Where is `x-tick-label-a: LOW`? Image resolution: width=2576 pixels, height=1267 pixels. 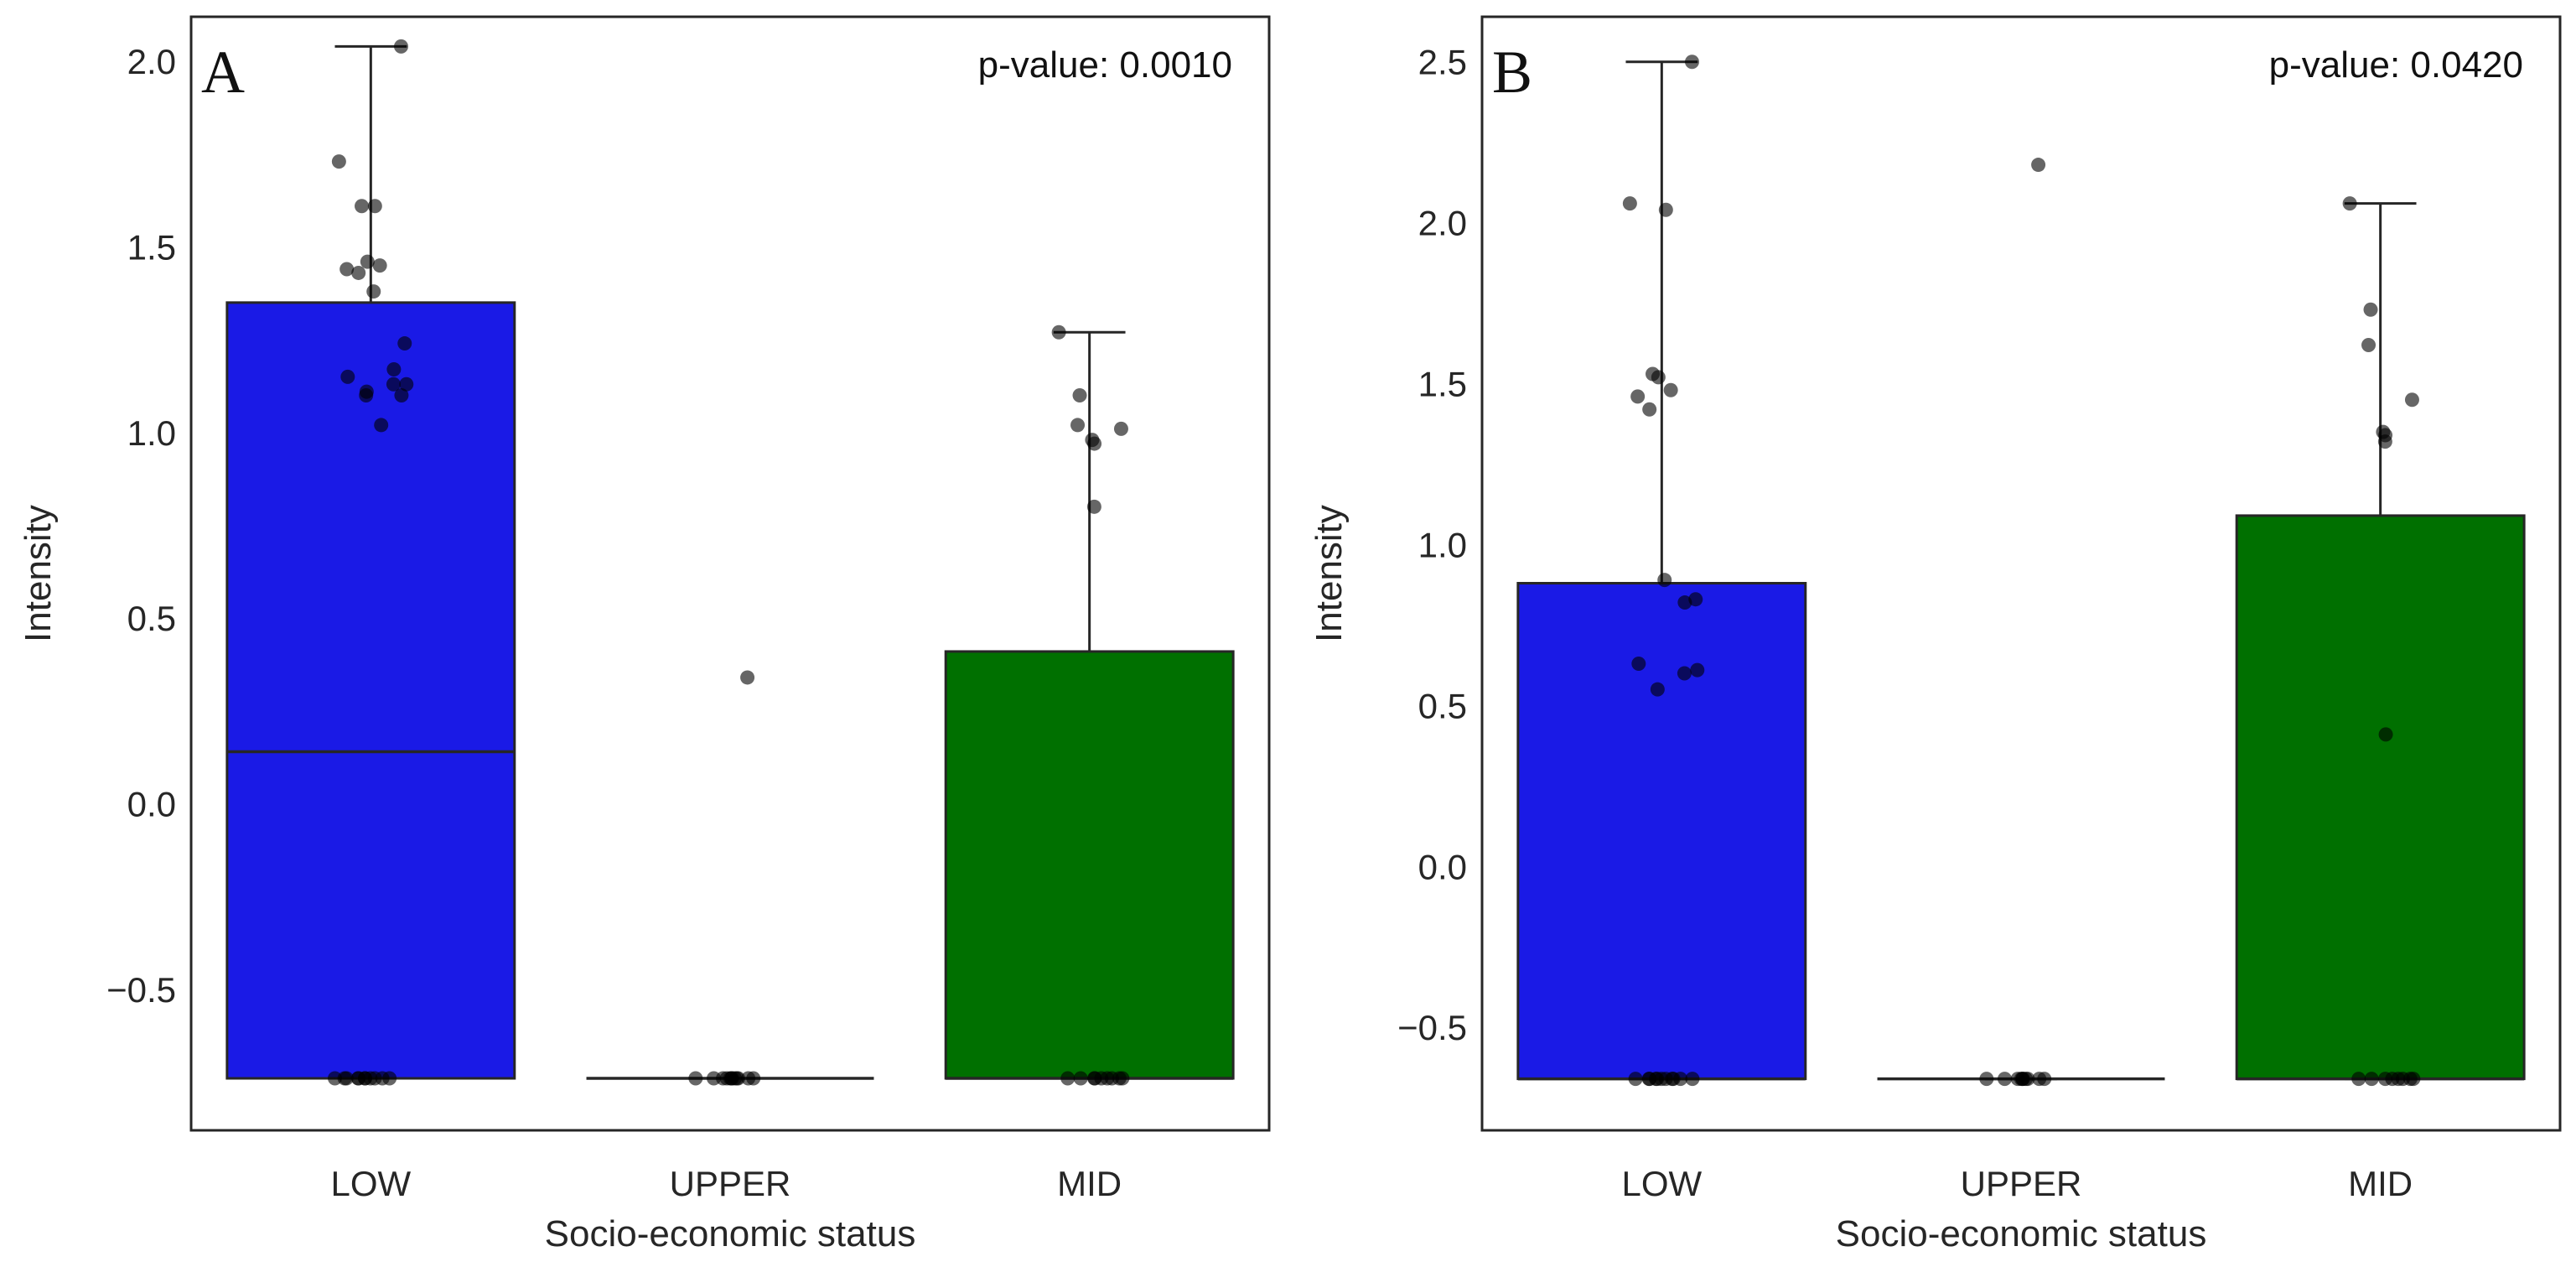
x-tick-label-a: LOW is located at coordinates (370, 1183).